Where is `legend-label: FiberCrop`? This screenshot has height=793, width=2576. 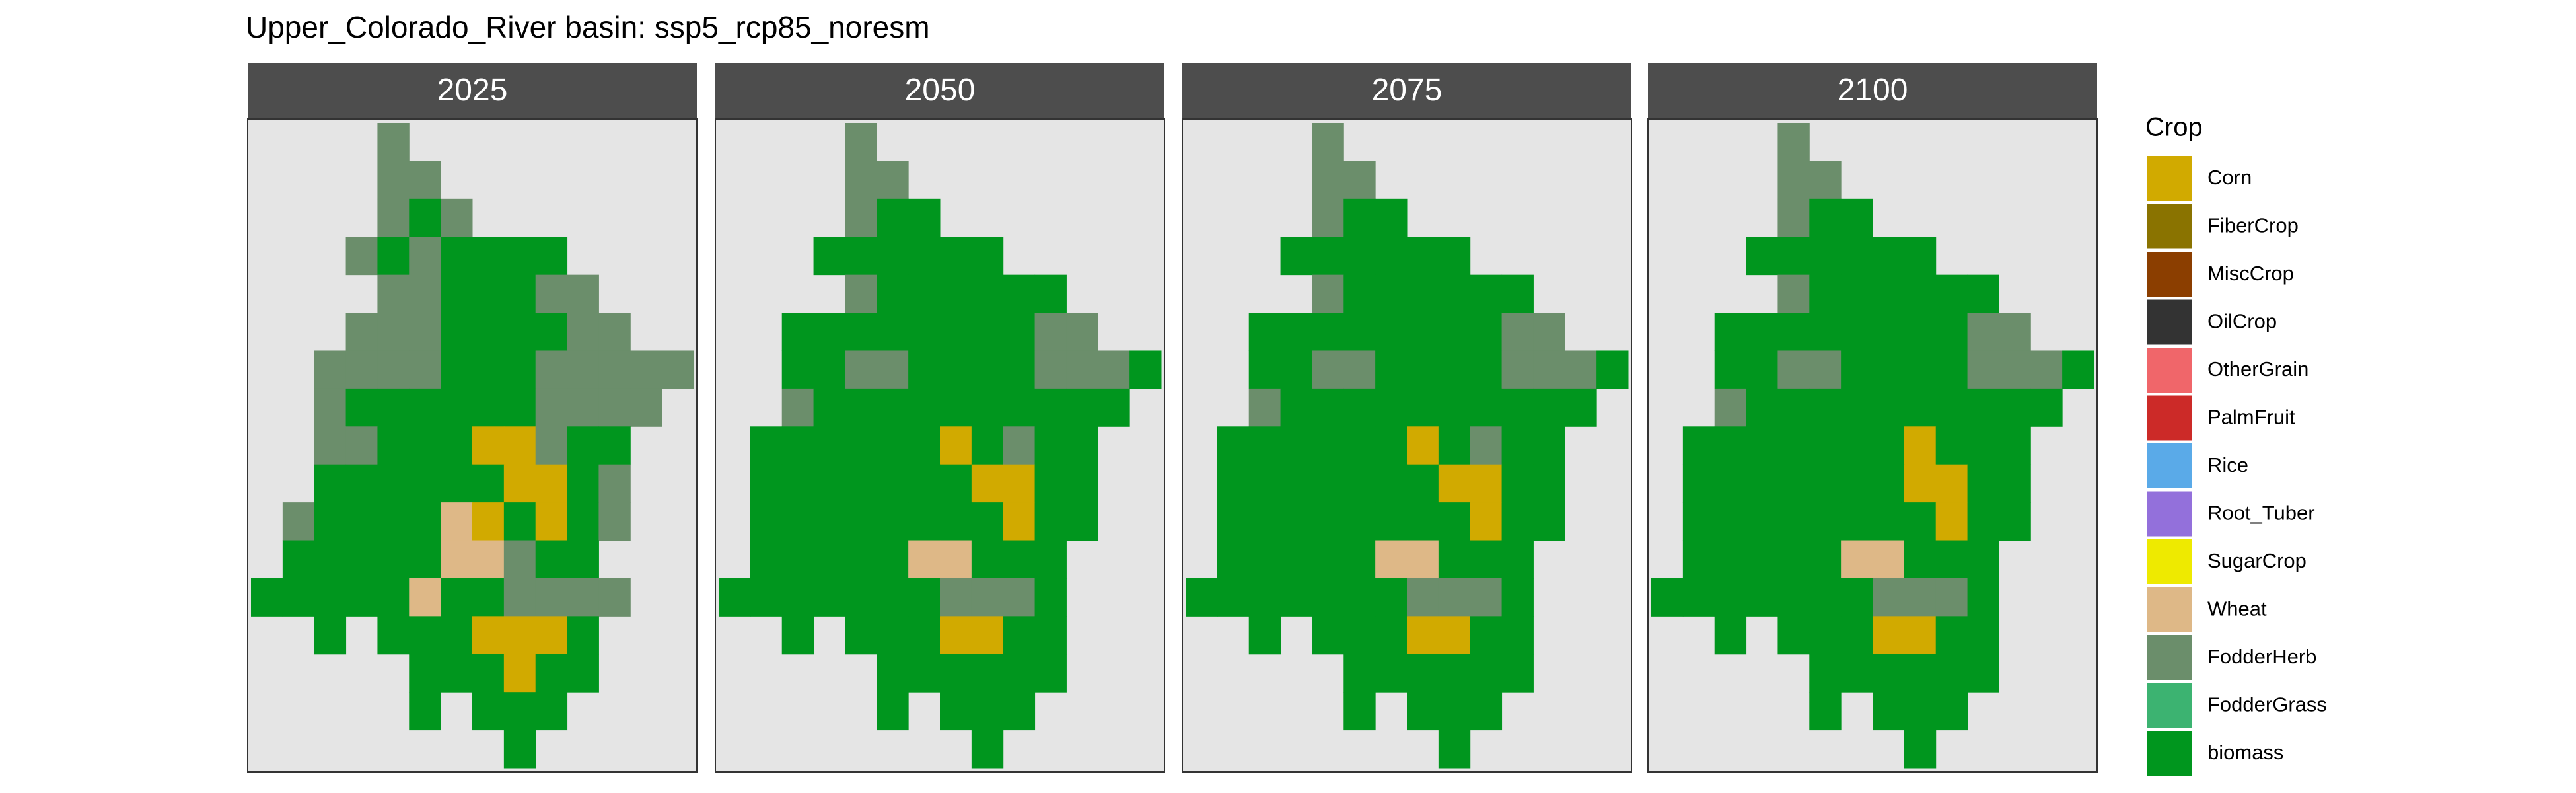 legend-label: FiberCrop is located at coordinates (2253, 226).